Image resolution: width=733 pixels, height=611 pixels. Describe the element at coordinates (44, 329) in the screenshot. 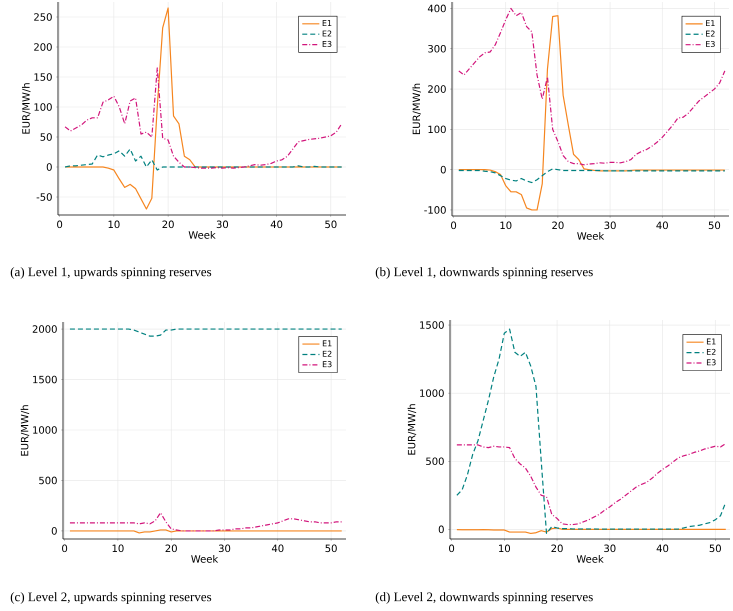

I see `y-tick-label: 2000` at that location.